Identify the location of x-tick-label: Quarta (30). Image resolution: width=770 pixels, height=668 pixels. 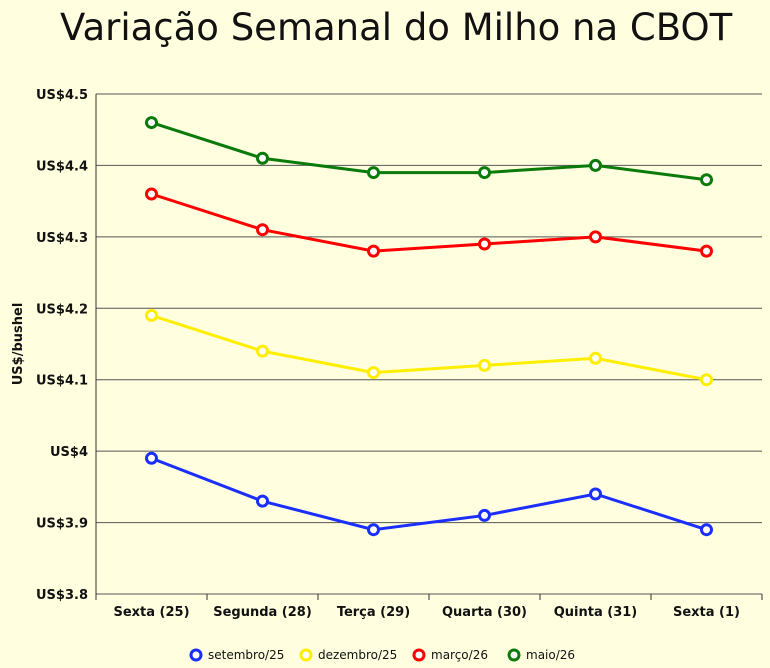
(484, 612).